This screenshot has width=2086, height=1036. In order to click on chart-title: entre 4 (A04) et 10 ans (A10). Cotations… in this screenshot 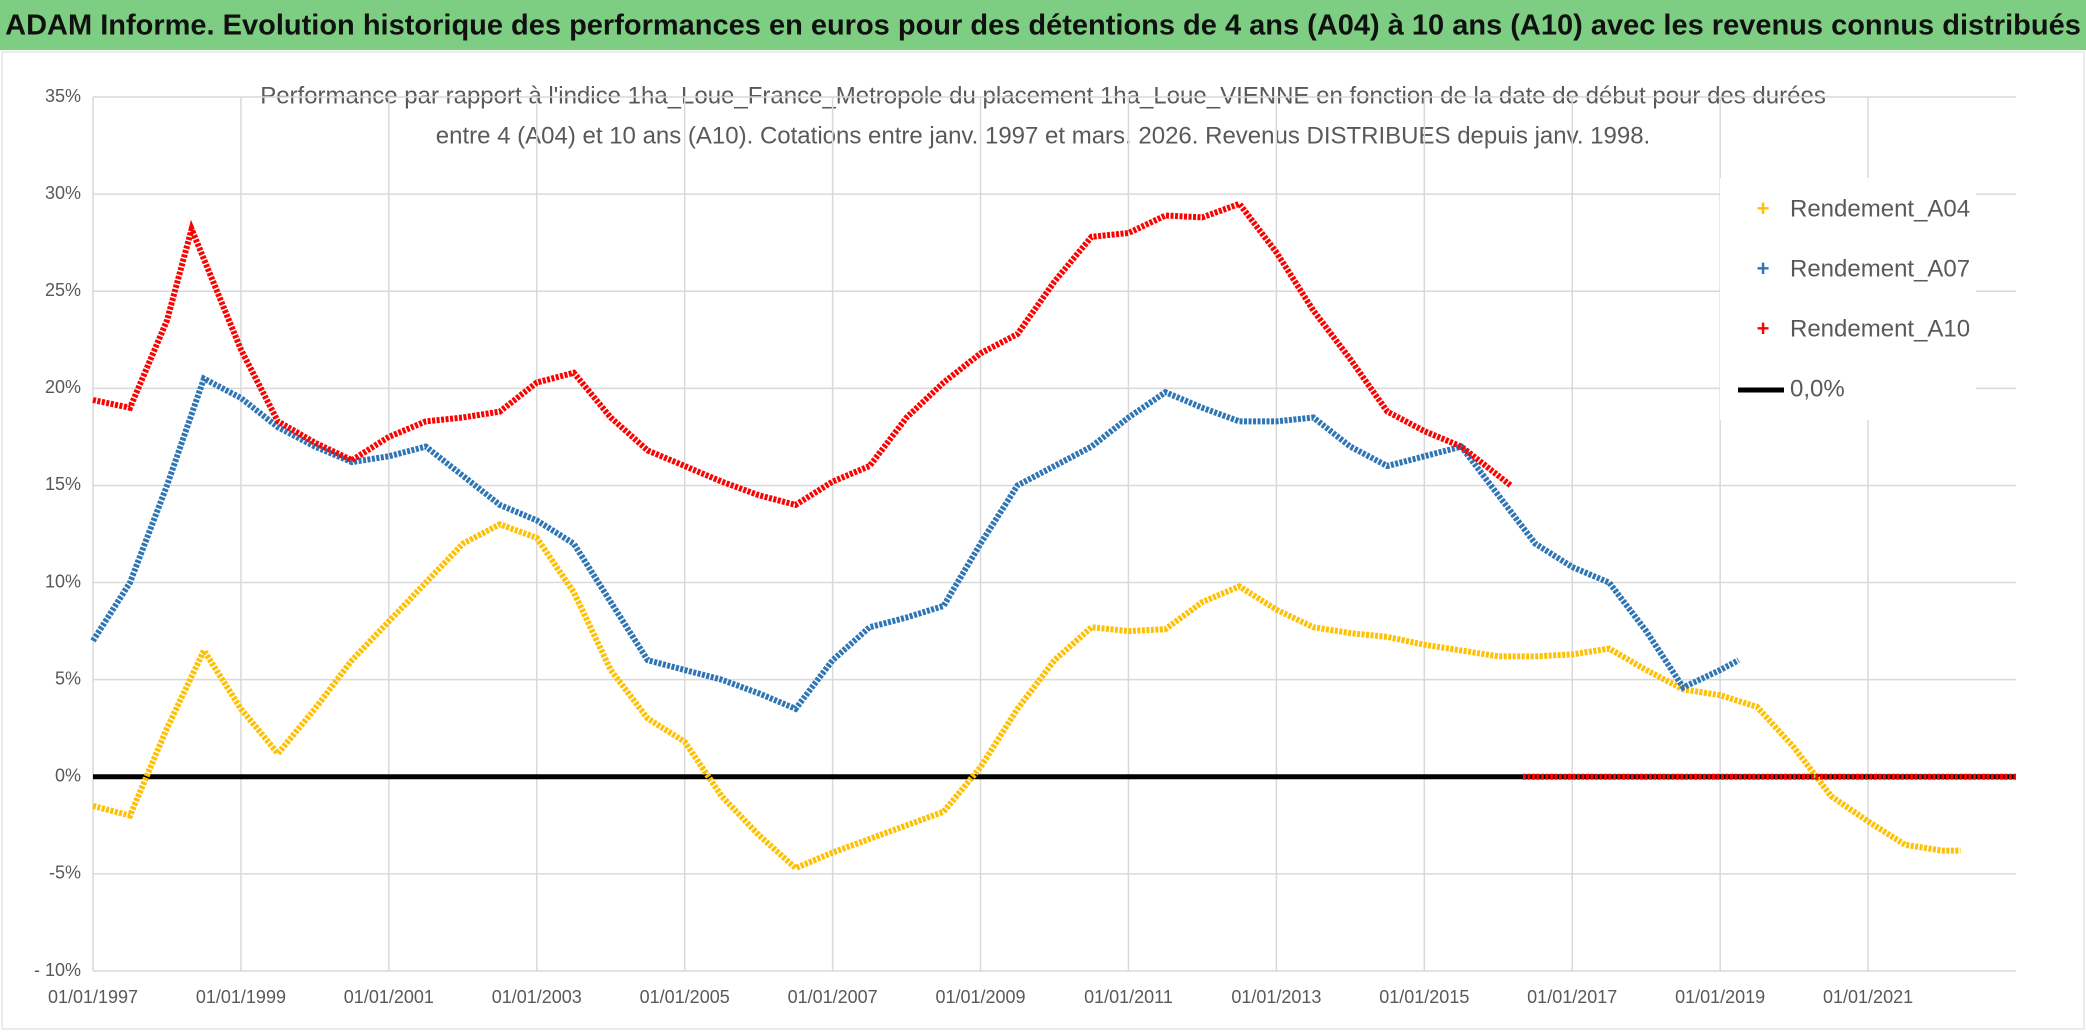, I will do `click(1043, 135)`.